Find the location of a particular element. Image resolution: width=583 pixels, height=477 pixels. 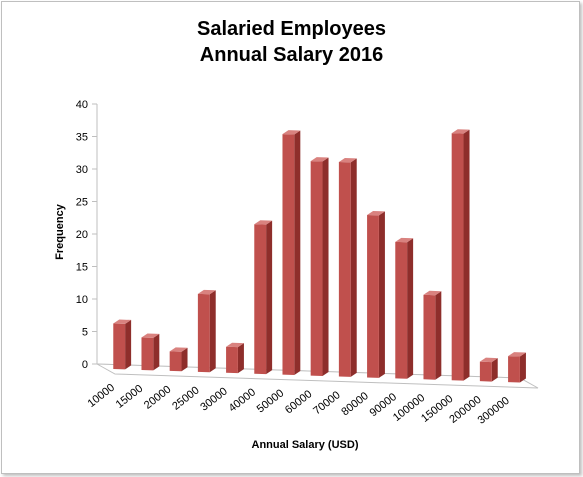

x-tick-label: 40000 is located at coordinates (242, 400).